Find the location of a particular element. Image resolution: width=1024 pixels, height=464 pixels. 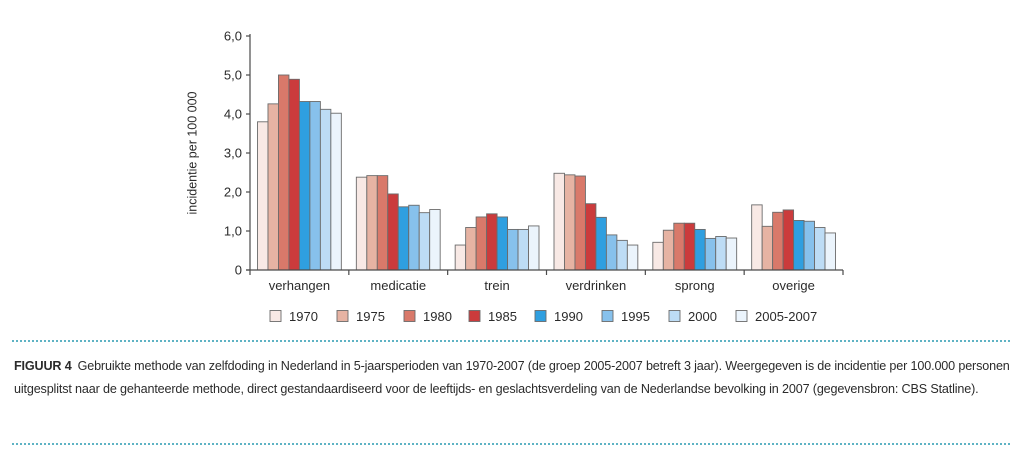

legend-item-1990: 1990 is located at coordinates (558, 316).